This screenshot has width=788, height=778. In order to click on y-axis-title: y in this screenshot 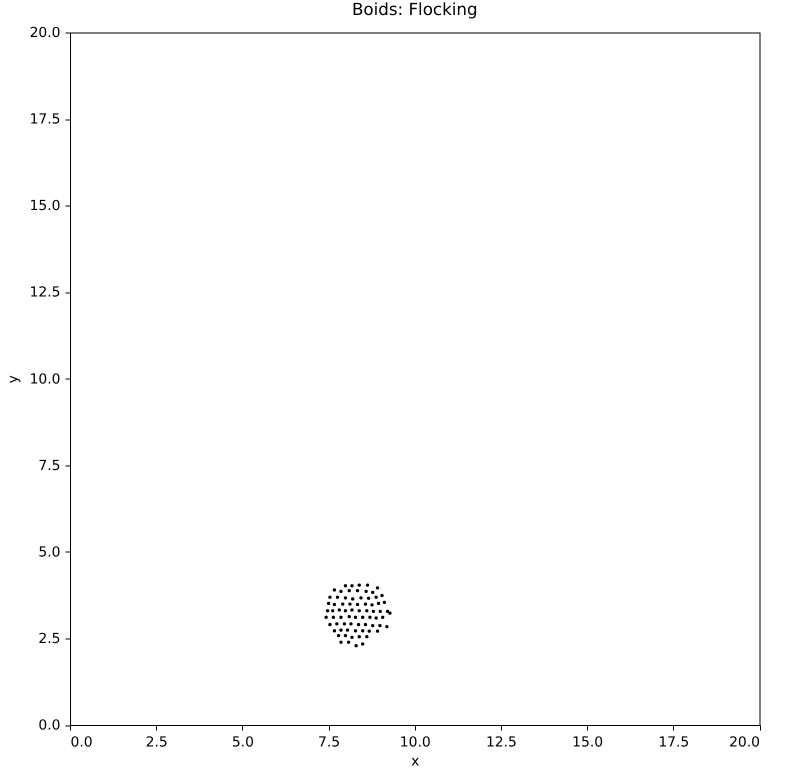, I will do `click(14, 379)`.